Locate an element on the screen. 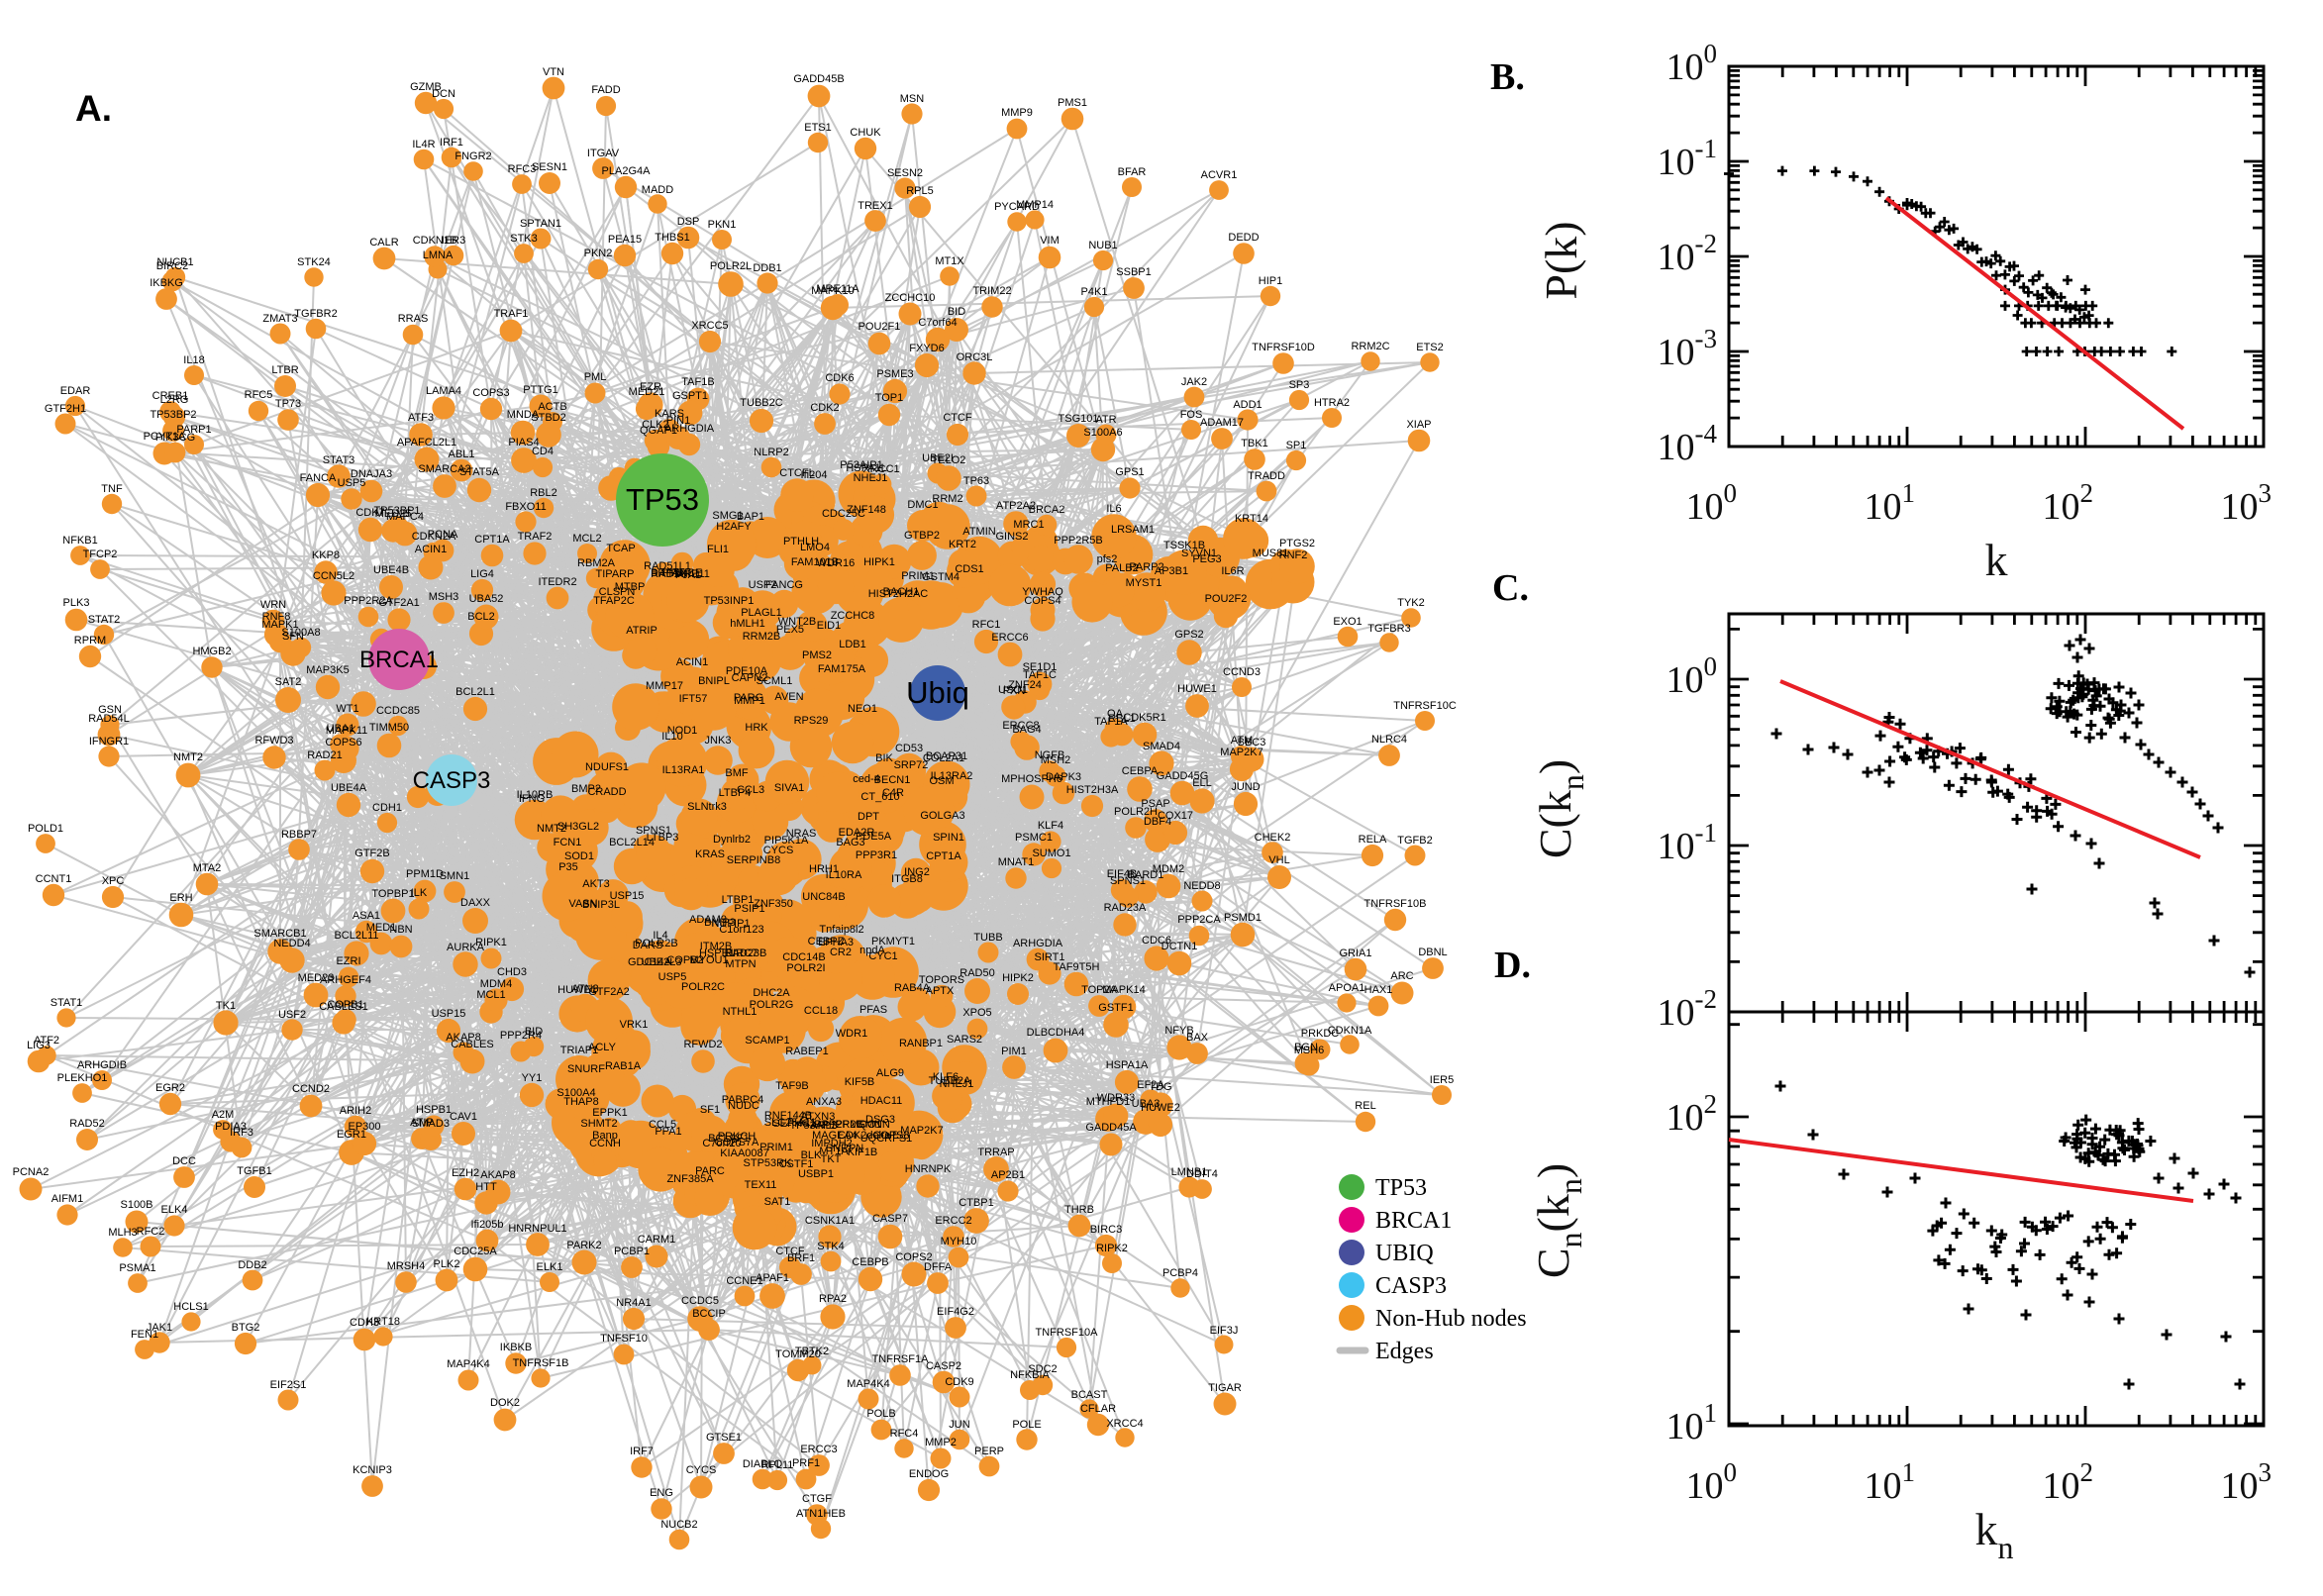 The height and width of the screenshot is (1596, 2323). svg-text: CTCFL is located at coordinates (796, 473).